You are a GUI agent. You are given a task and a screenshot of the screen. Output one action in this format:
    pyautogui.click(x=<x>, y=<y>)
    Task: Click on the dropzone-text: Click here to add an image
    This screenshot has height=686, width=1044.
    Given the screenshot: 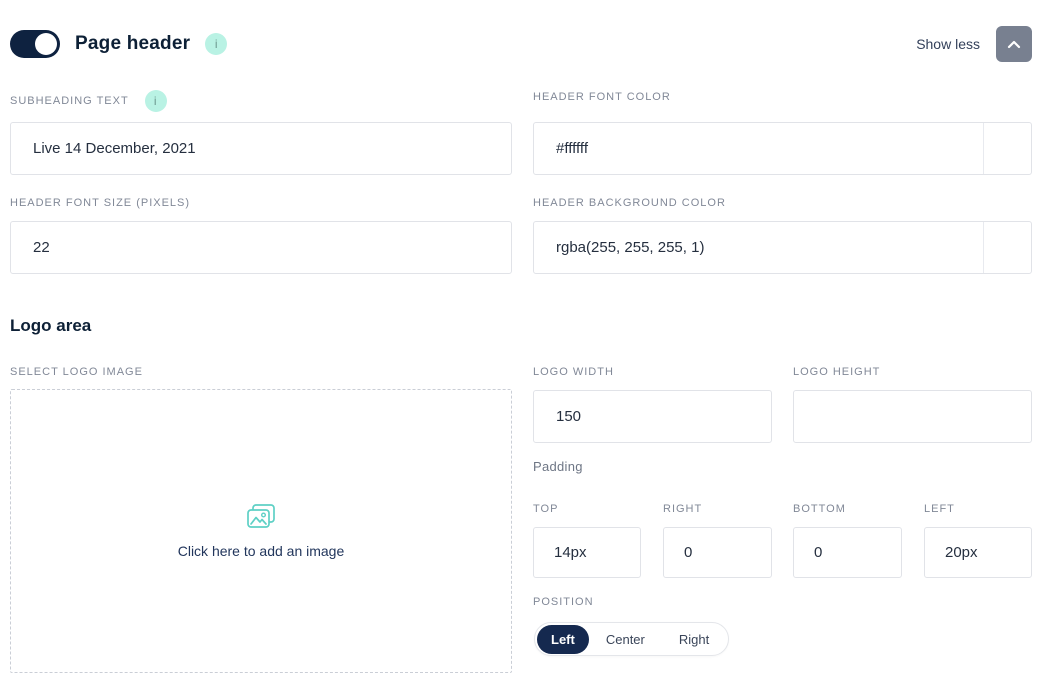 What is the action you would take?
    pyautogui.click(x=261, y=551)
    